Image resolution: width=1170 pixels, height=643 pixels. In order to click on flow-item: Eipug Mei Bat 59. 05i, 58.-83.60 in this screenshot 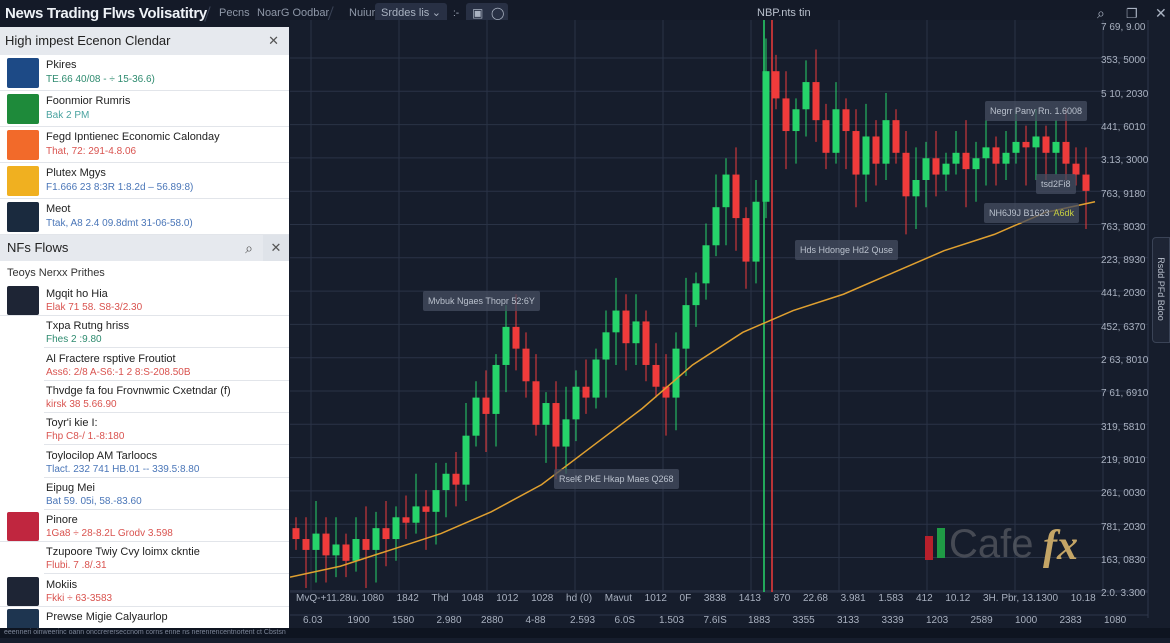, I will do `click(166, 494)`.